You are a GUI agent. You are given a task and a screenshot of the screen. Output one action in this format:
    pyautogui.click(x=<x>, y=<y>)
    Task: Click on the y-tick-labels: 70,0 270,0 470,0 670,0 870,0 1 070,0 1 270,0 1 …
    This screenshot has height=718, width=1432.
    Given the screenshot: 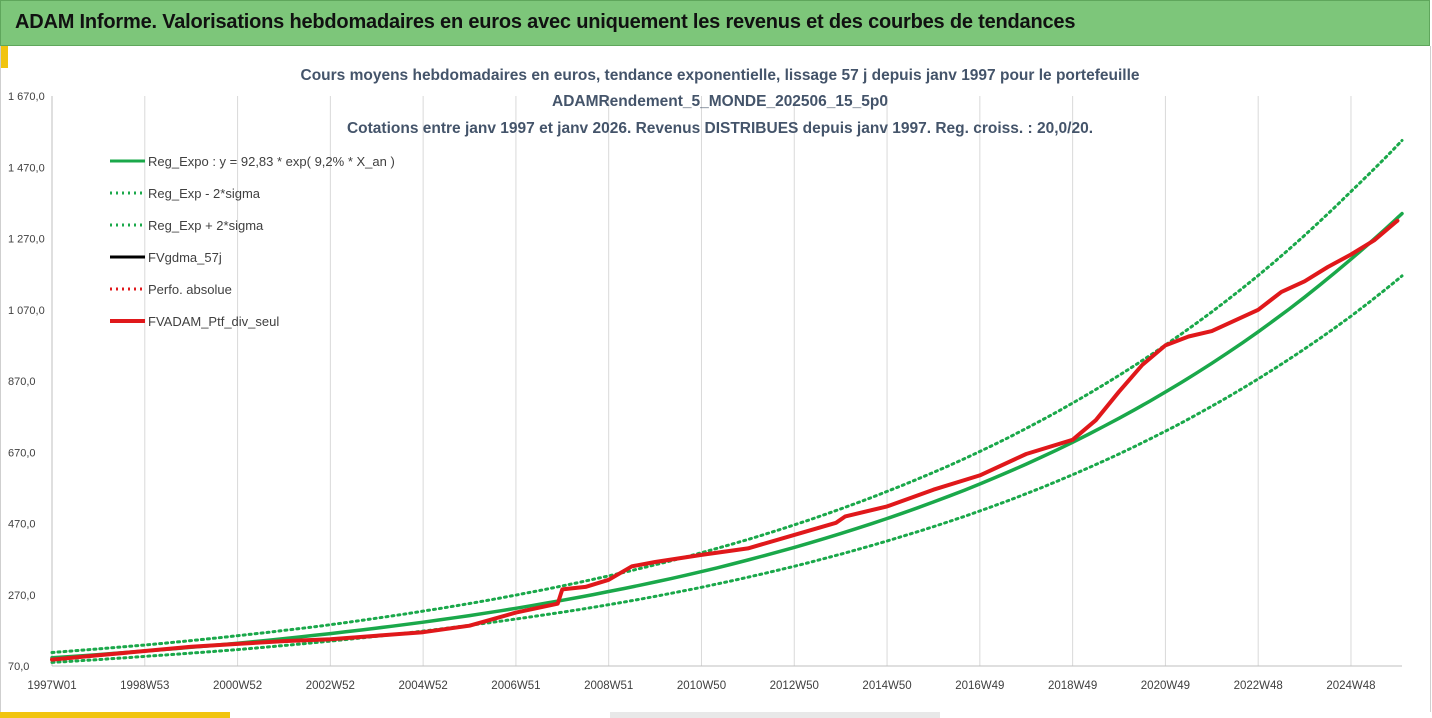 What is the action you would take?
    pyautogui.click(x=26, y=382)
    